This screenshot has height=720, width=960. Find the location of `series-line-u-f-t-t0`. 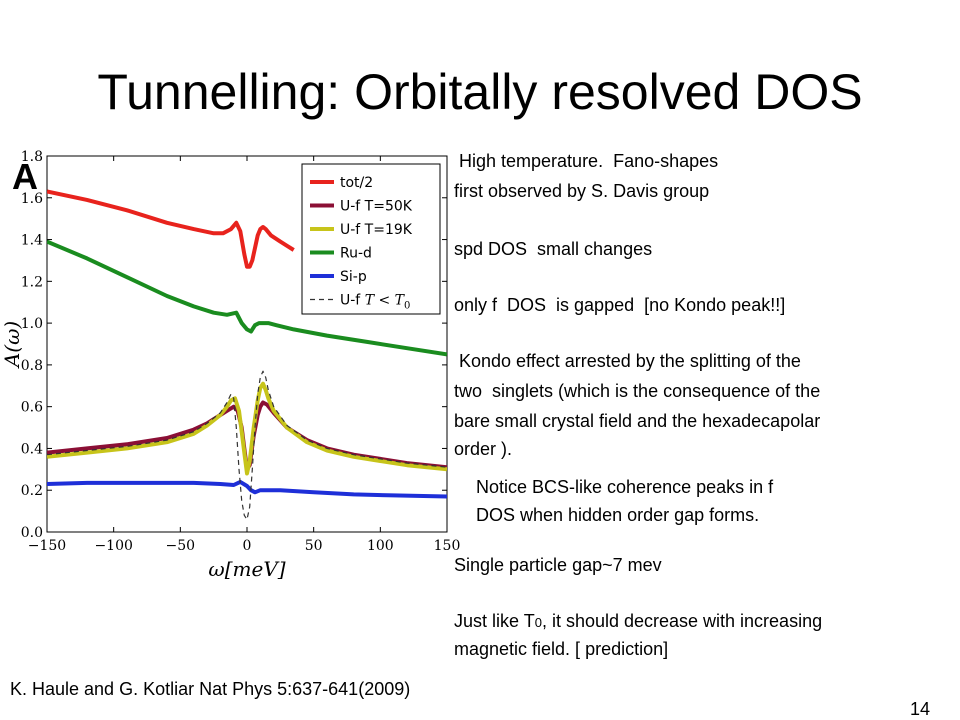

series-line-u-f-t-t0 is located at coordinates (247, 445).